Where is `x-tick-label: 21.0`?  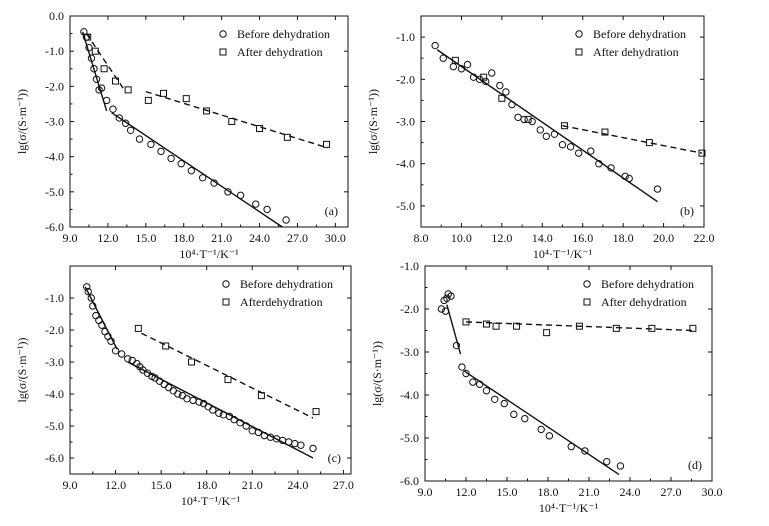 x-tick-label: 21.0 is located at coordinates (589, 492).